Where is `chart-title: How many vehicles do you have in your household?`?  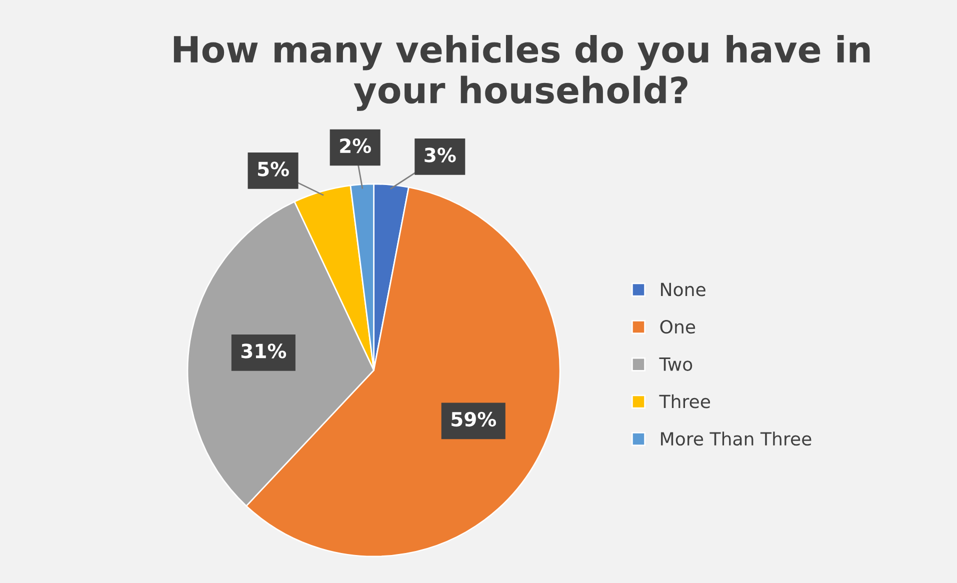
chart-title: How many vehicles do you have in your household? is located at coordinates (522, 72).